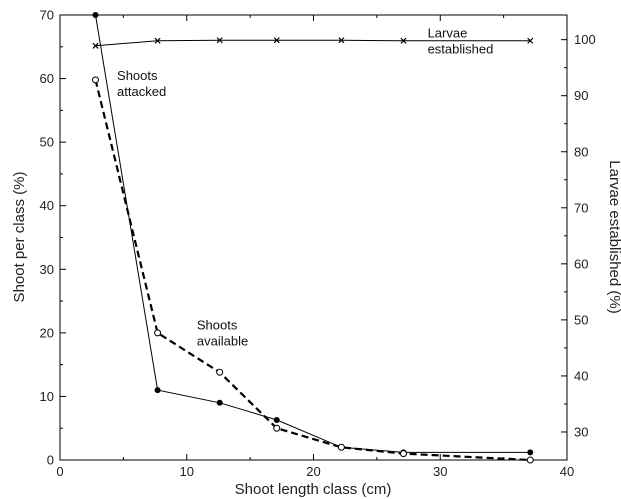 The width and height of the screenshot is (621, 499). What do you see at coordinates (581, 263) in the screenshot?
I see `y2-tick-label: 60` at bounding box center [581, 263].